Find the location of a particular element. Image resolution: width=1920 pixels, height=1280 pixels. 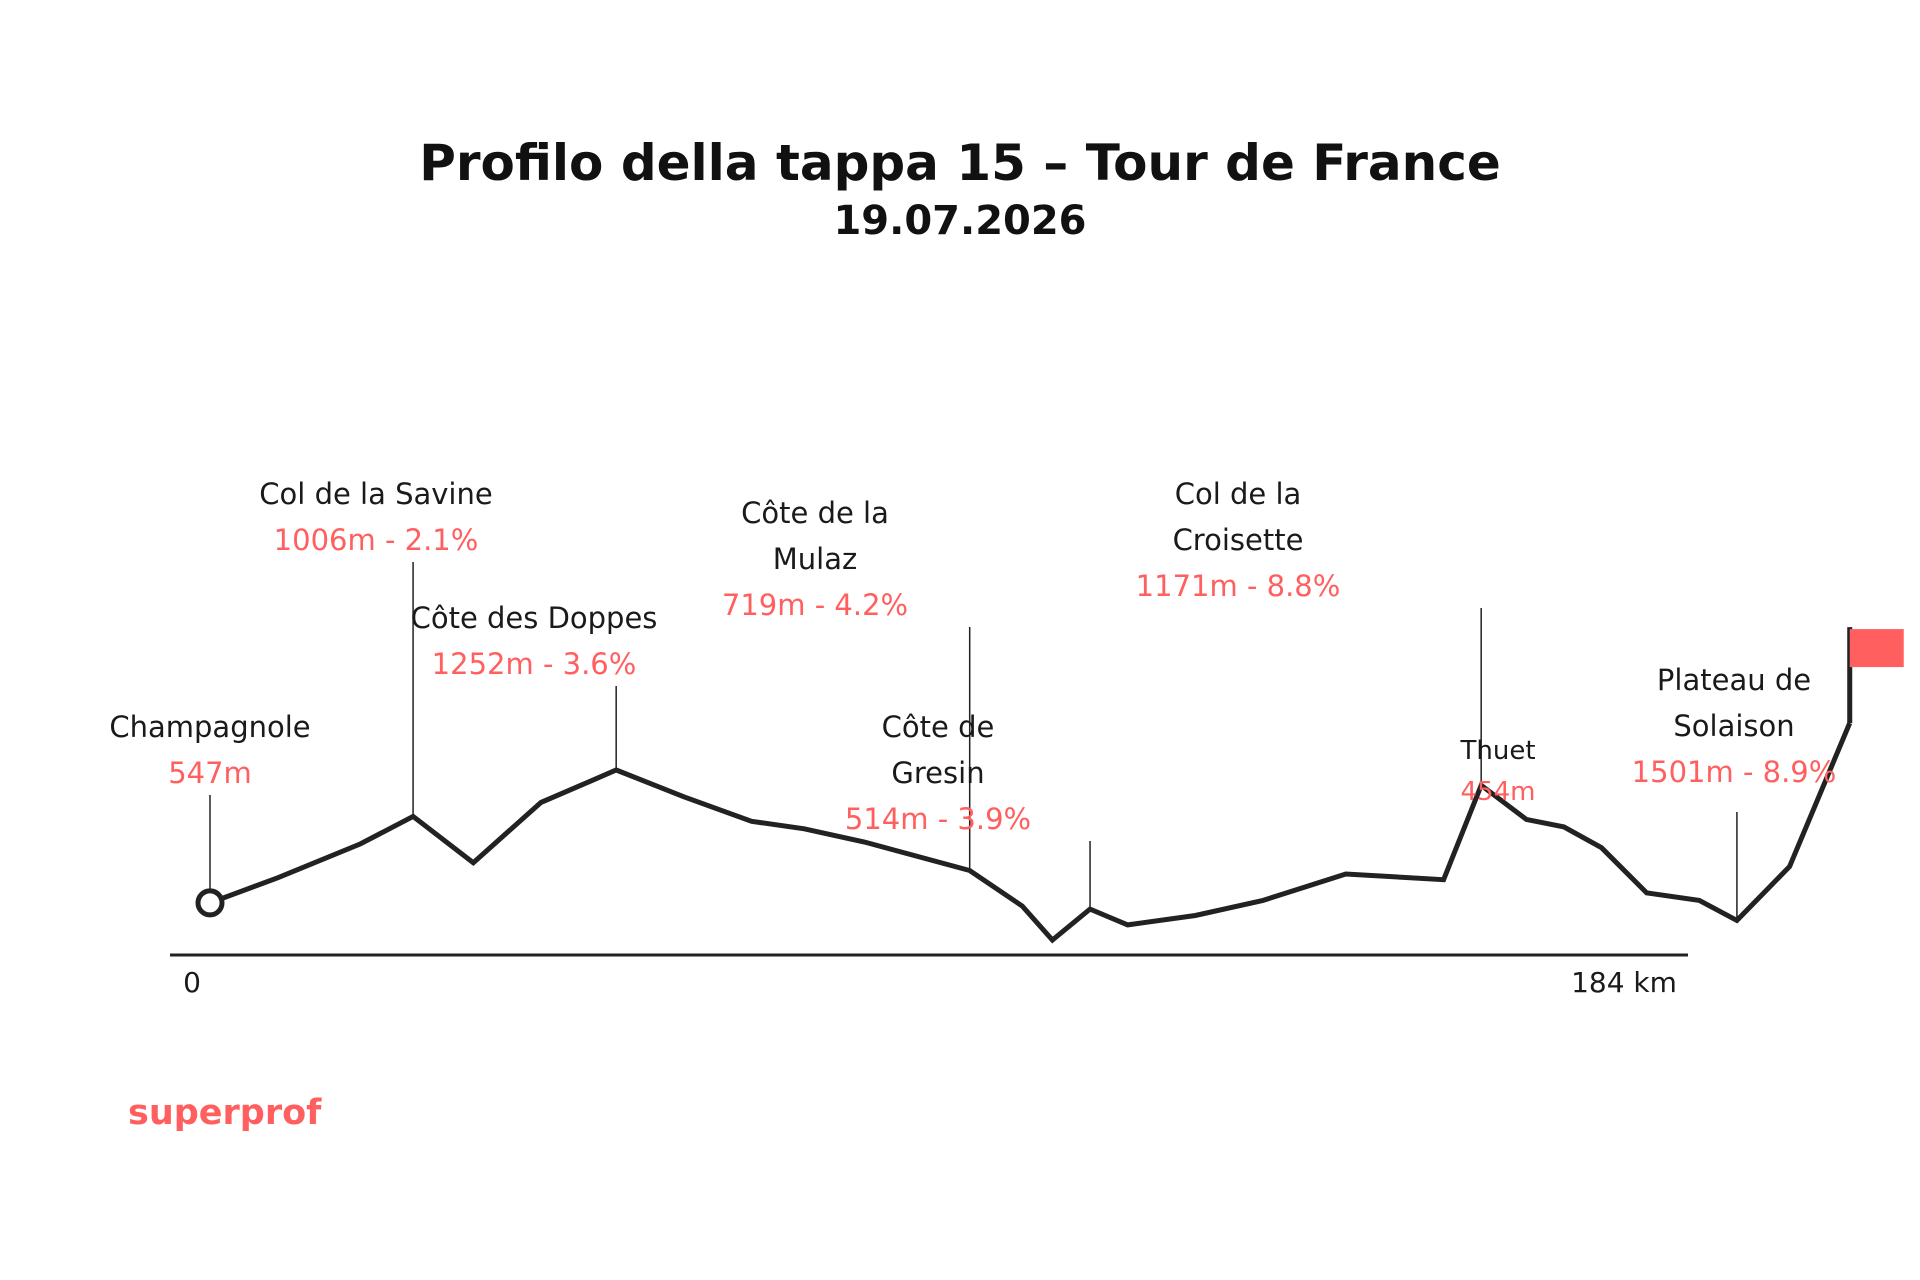

finish-name-line2: Solaison is located at coordinates (1733, 726).